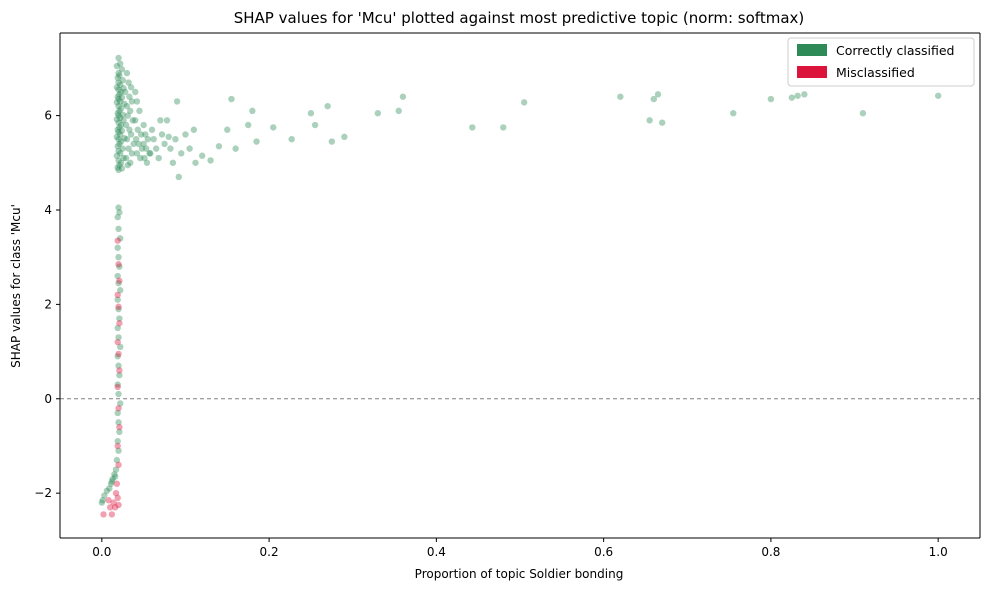 The width and height of the screenshot is (989, 590). Describe the element at coordinates (48, 210) in the screenshot. I see `y-tick-label: 4` at that location.